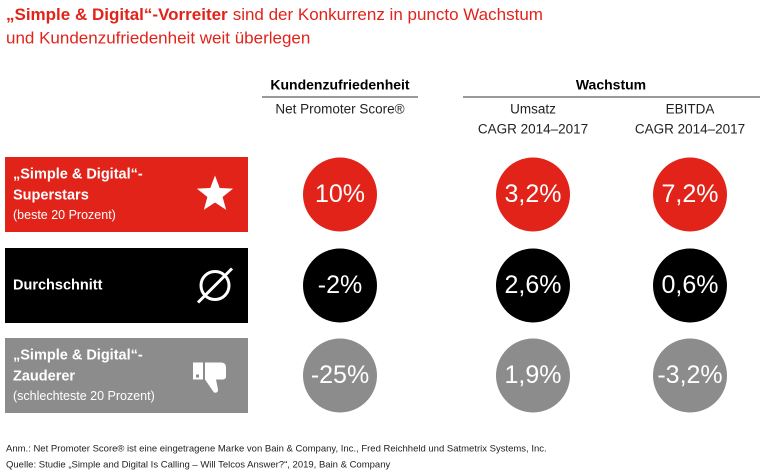  What do you see at coordinates (58, 285) in the screenshot?
I see `row-title: Durchschnitt` at bounding box center [58, 285].